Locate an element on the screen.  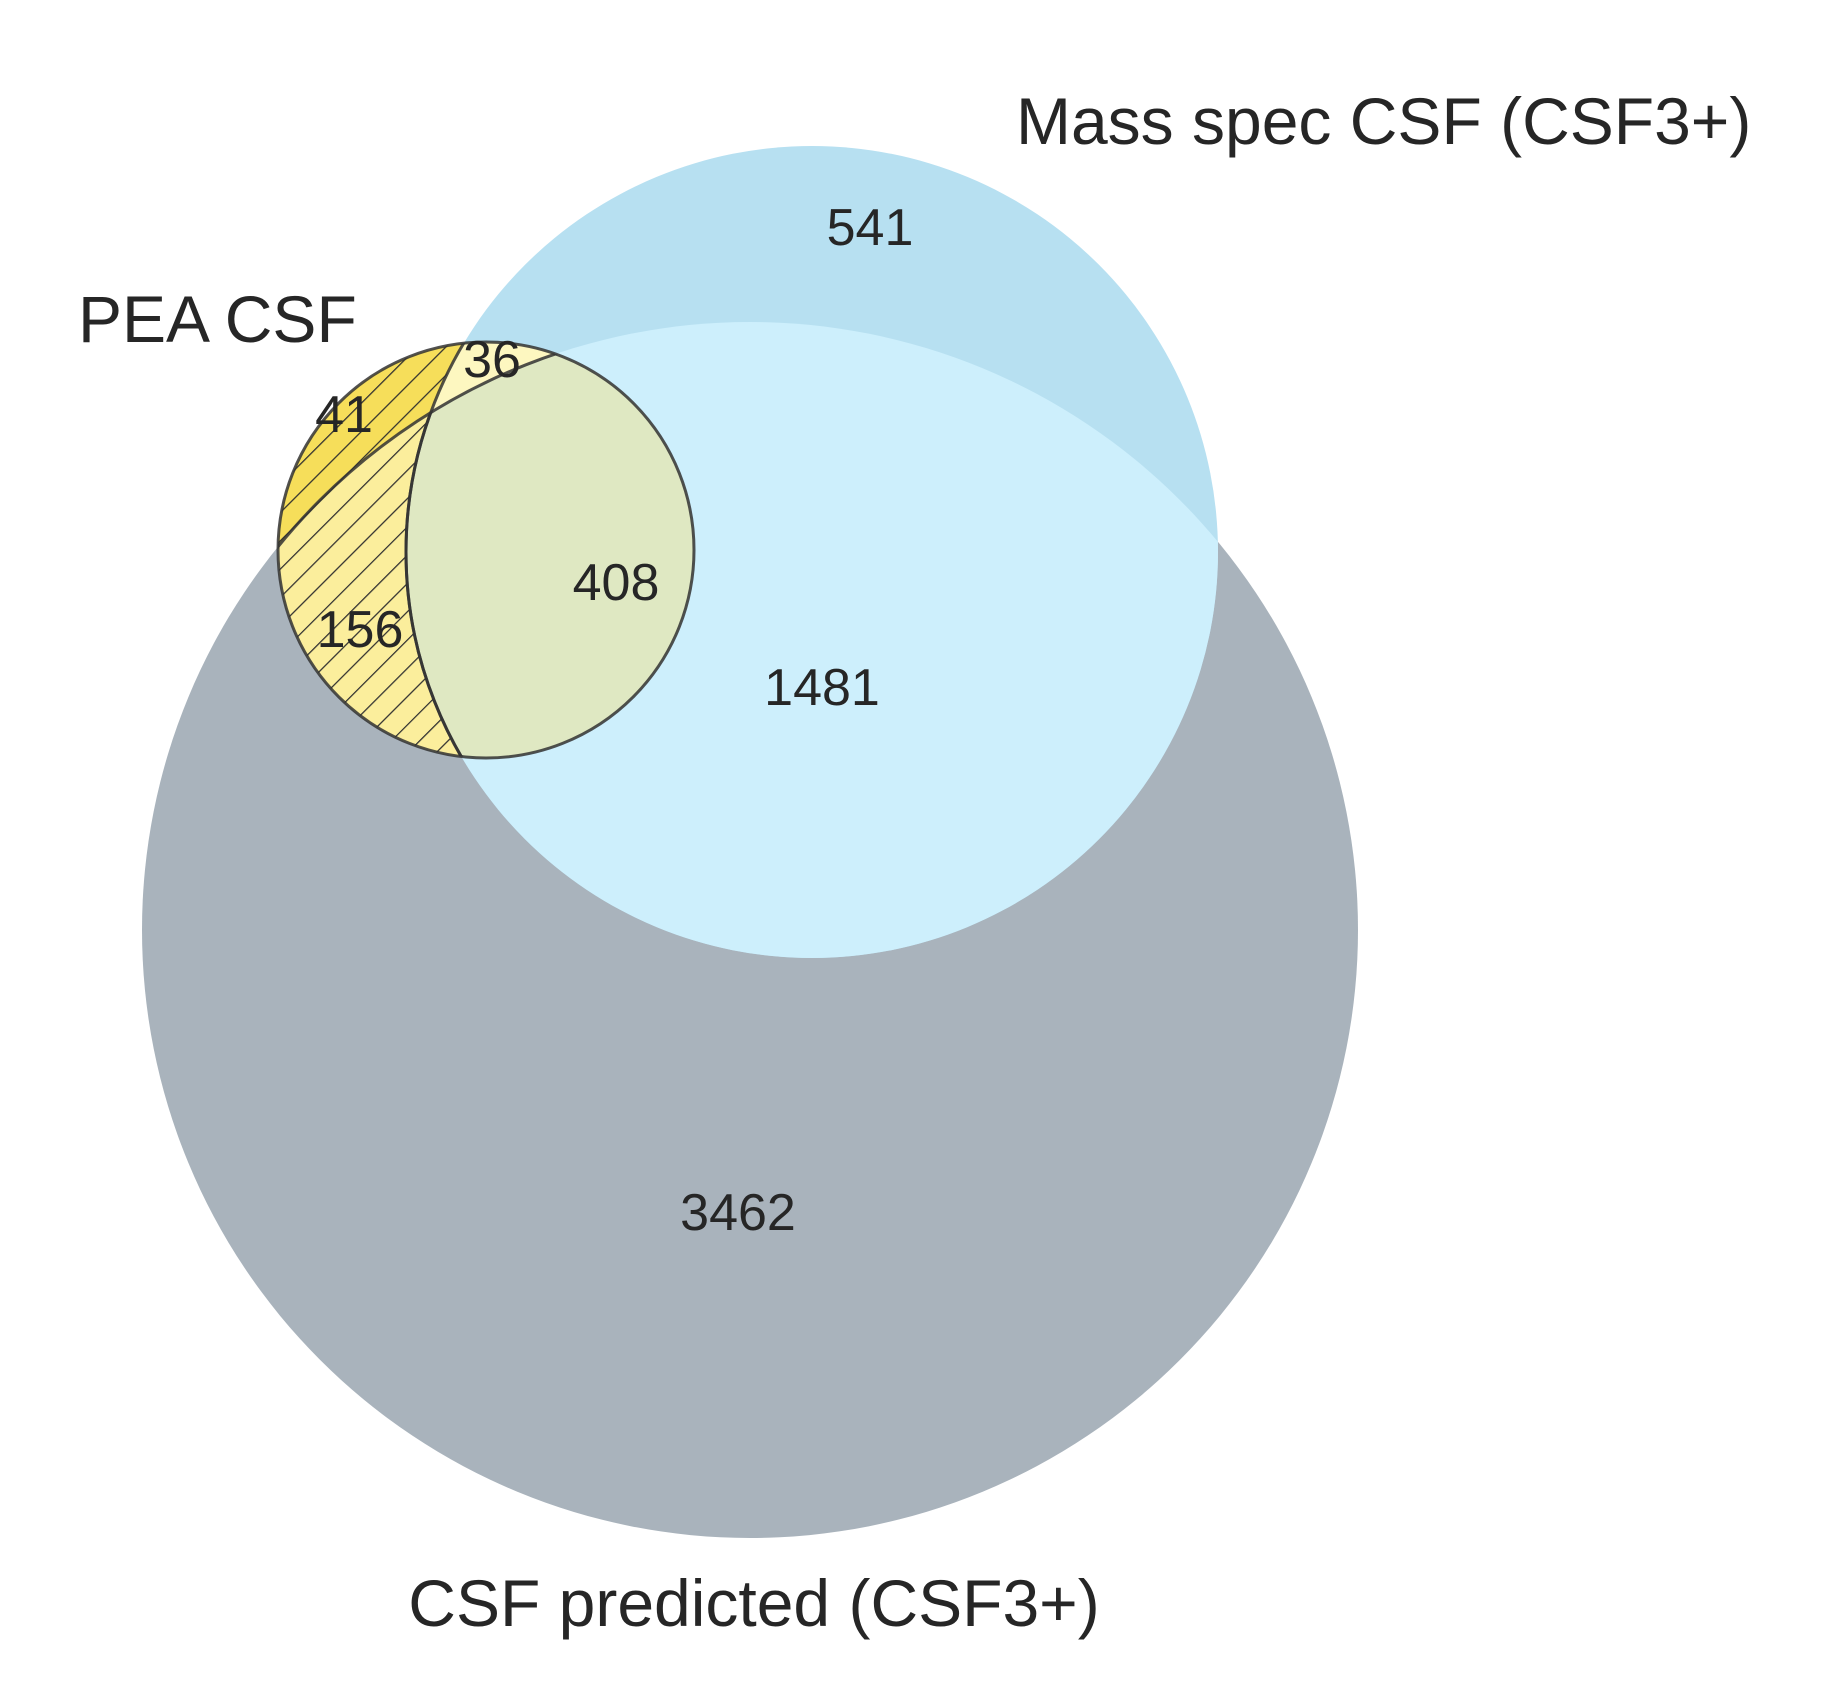
count-predicted-only: 3462 is located at coordinates (738, 1213).